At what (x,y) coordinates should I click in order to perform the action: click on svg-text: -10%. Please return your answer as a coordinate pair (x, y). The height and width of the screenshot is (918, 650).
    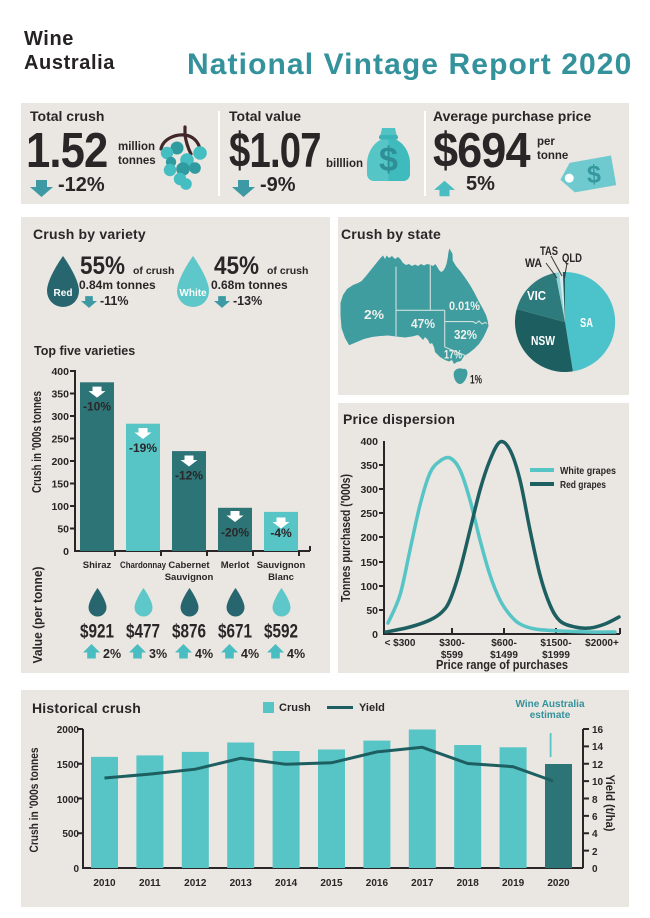
    Looking at the image, I should click on (97, 407).